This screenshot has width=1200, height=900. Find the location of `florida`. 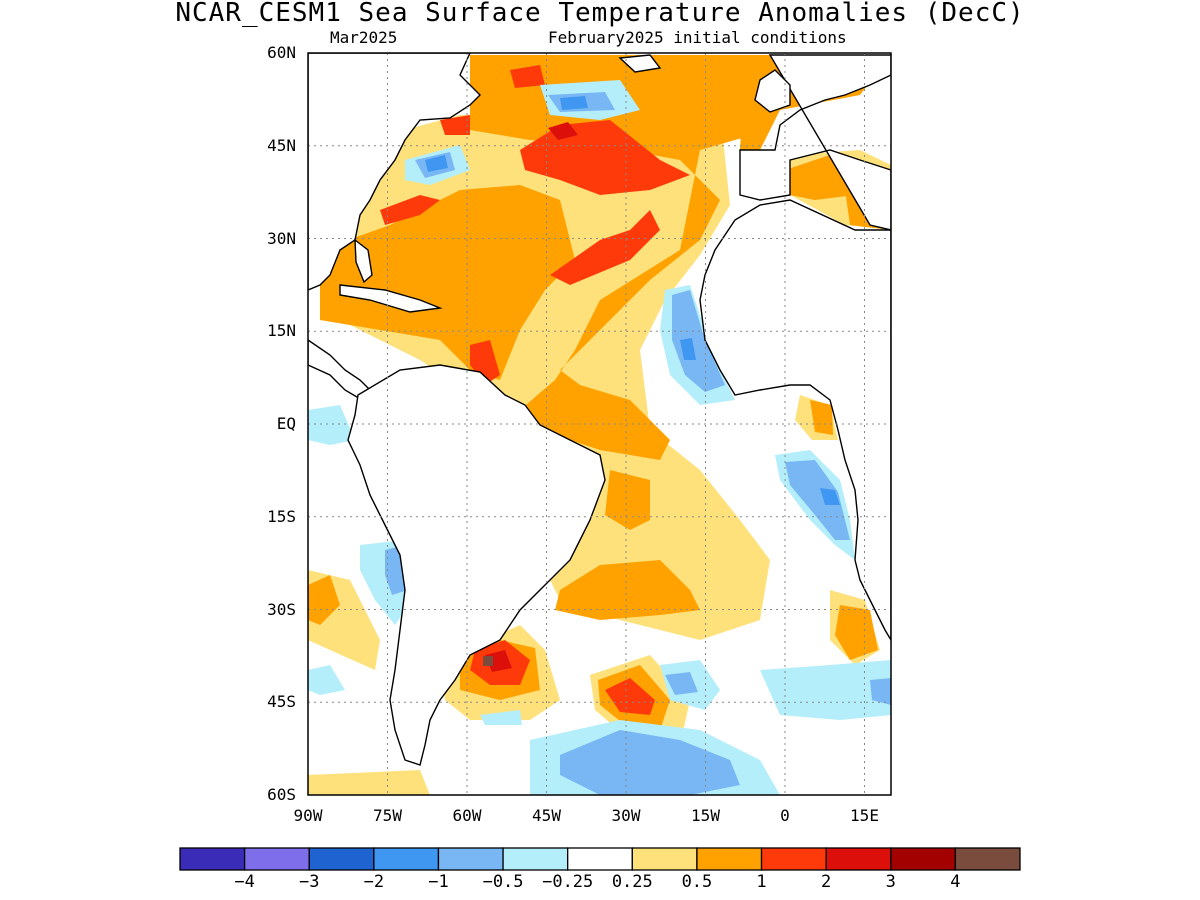

florida is located at coordinates (363, 261).